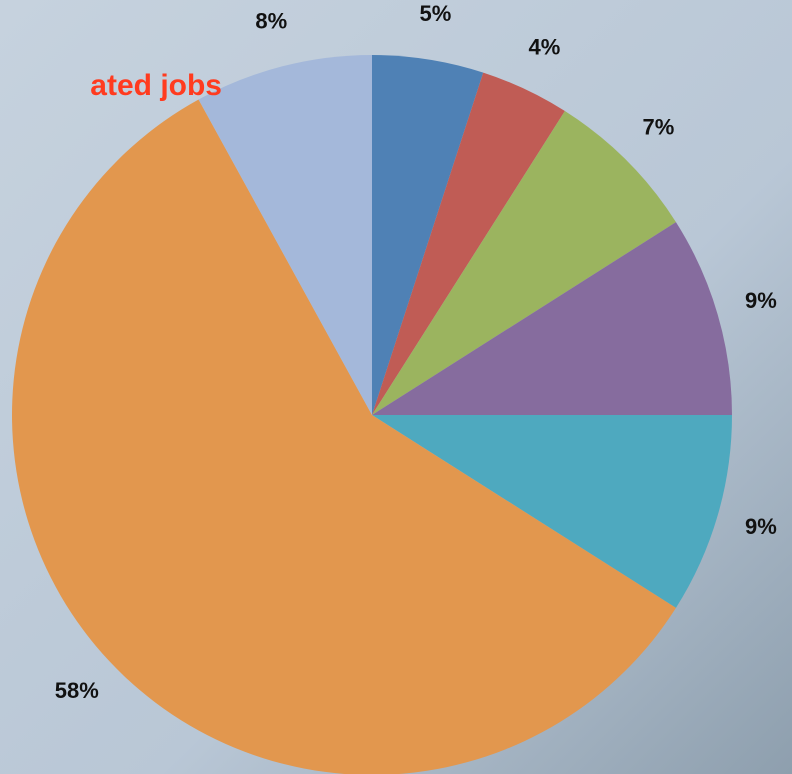  Describe the element at coordinates (271, 21) in the screenshot. I see `data-label: 8%` at that location.